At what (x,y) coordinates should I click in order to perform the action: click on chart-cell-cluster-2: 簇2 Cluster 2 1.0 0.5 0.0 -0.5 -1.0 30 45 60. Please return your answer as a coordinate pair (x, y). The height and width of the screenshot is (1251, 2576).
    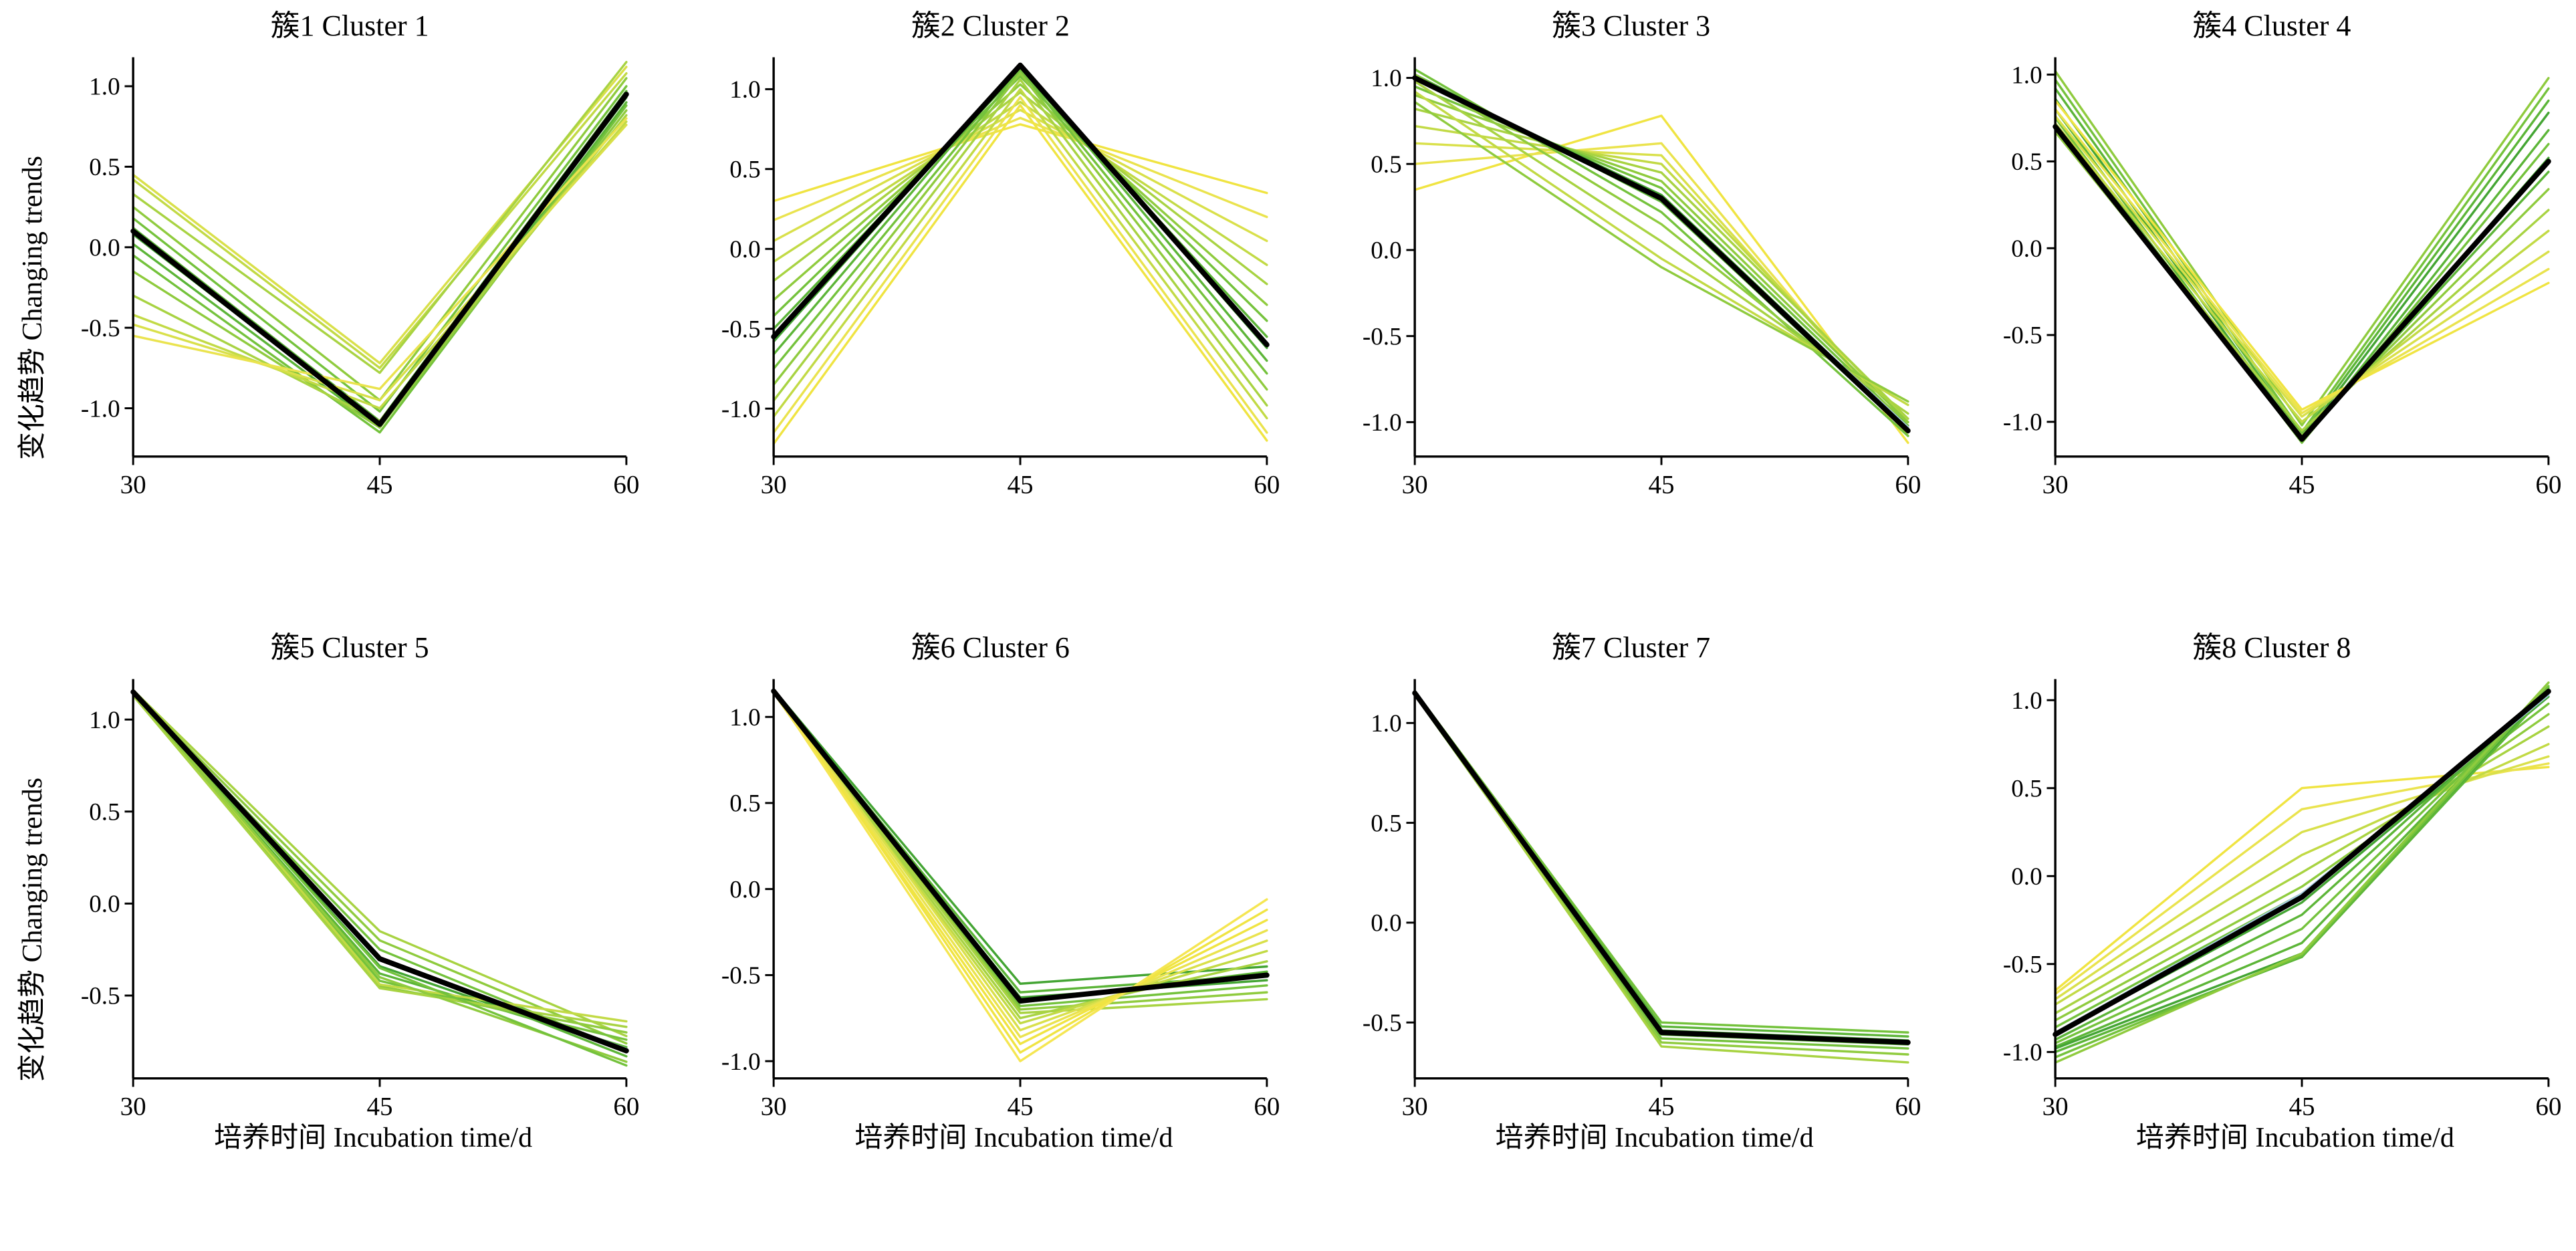
    Looking at the image, I should click on (967, 315).